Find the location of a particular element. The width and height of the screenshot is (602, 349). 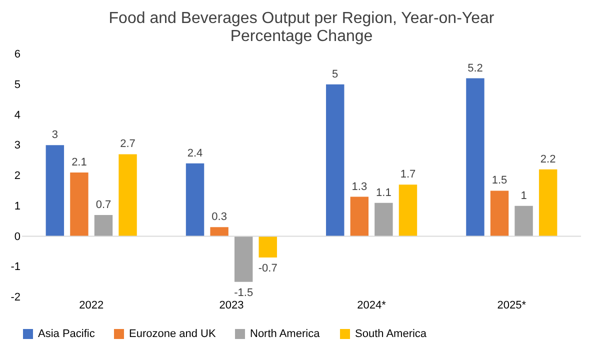

x-tick-label: 2022 is located at coordinates (91, 306).